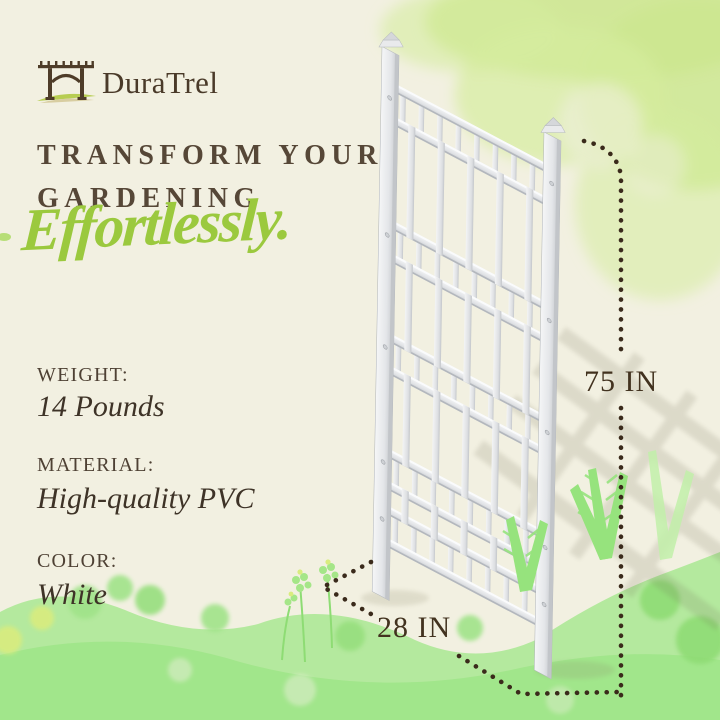  Describe the element at coordinates (602, 249) in the screenshot. I see `height-dimension-line` at that location.